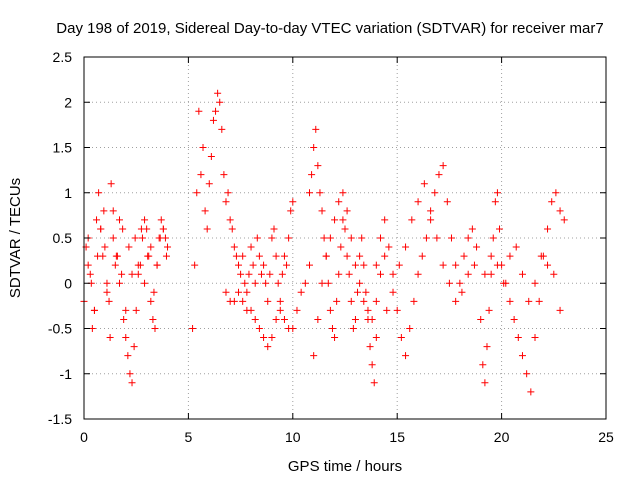  I want to click on x-tick-label: 25, so click(606, 437).